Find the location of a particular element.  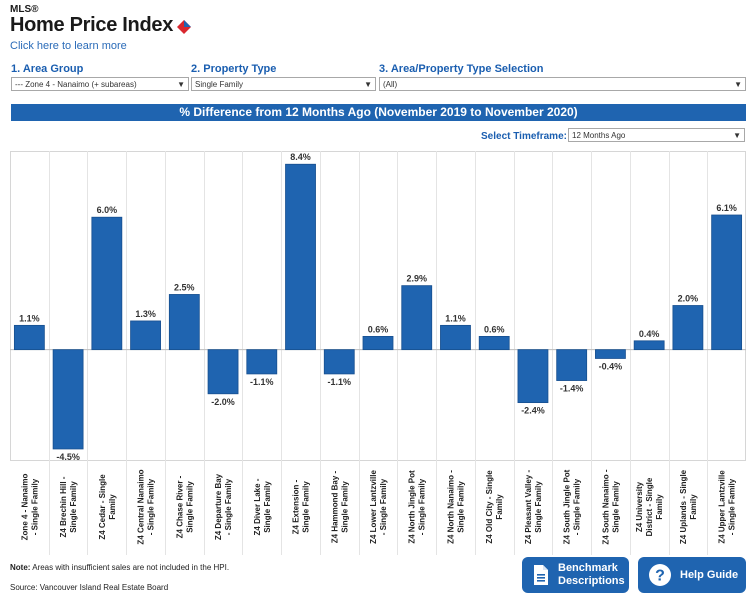

benchmark-descriptions-button: Benchmark Descriptions is located at coordinates (575, 575).